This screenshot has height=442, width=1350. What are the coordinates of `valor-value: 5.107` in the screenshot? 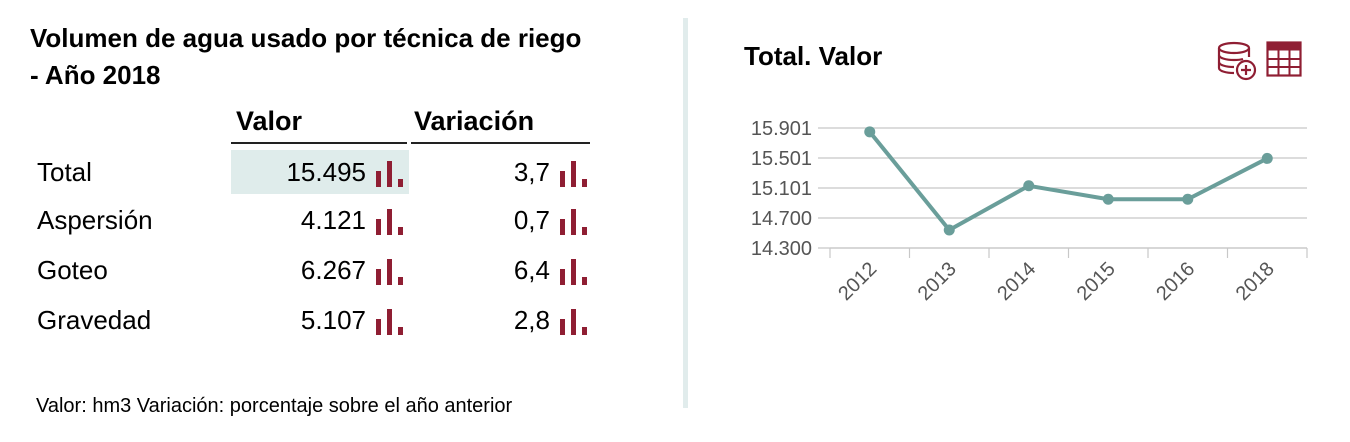 It's located at (333, 319).